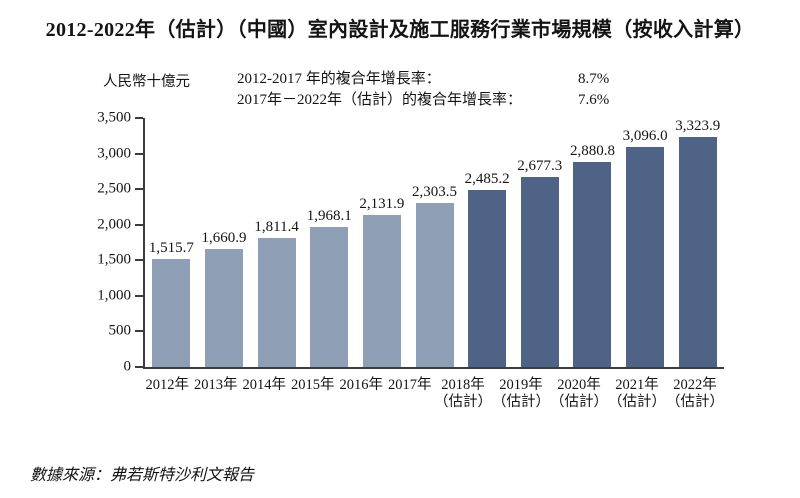  What do you see at coordinates (313, 394) in the screenshot?
I see `x-tick-label: 2015年` at bounding box center [313, 394].